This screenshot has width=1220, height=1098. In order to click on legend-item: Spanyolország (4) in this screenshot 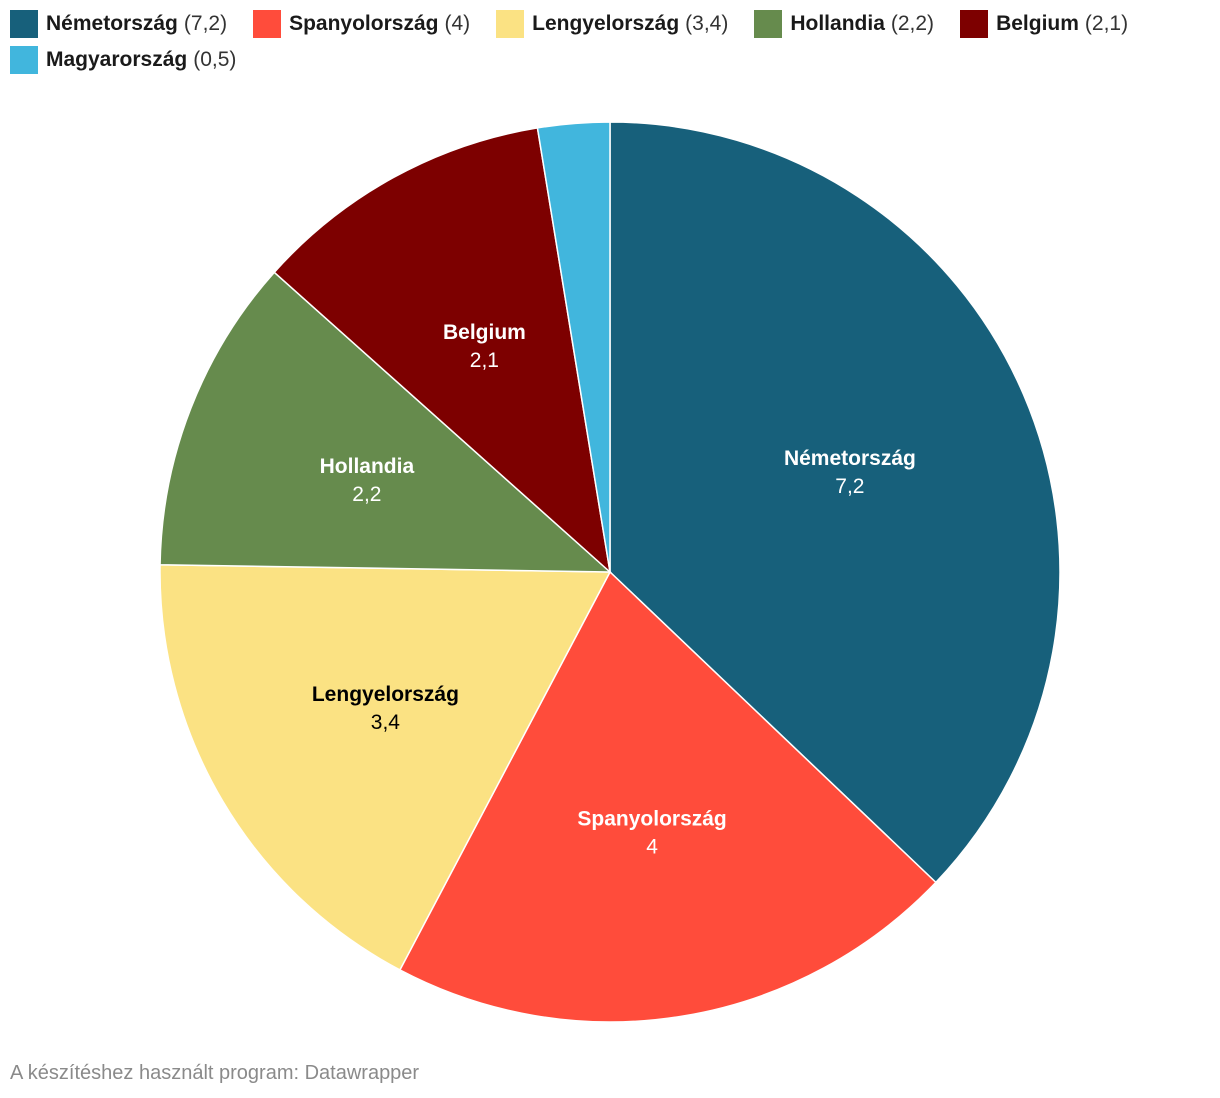, I will do `click(361, 24)`.